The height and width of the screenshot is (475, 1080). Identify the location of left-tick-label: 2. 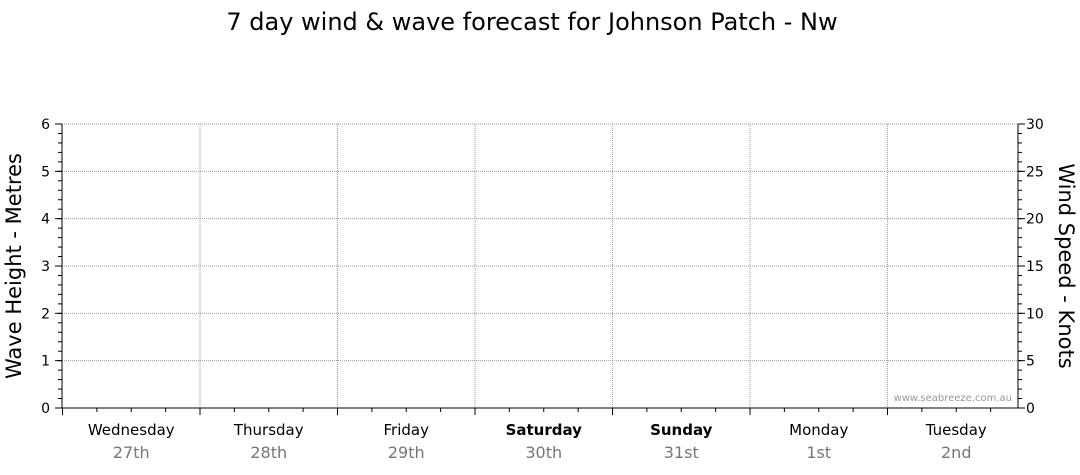
(45, 314).